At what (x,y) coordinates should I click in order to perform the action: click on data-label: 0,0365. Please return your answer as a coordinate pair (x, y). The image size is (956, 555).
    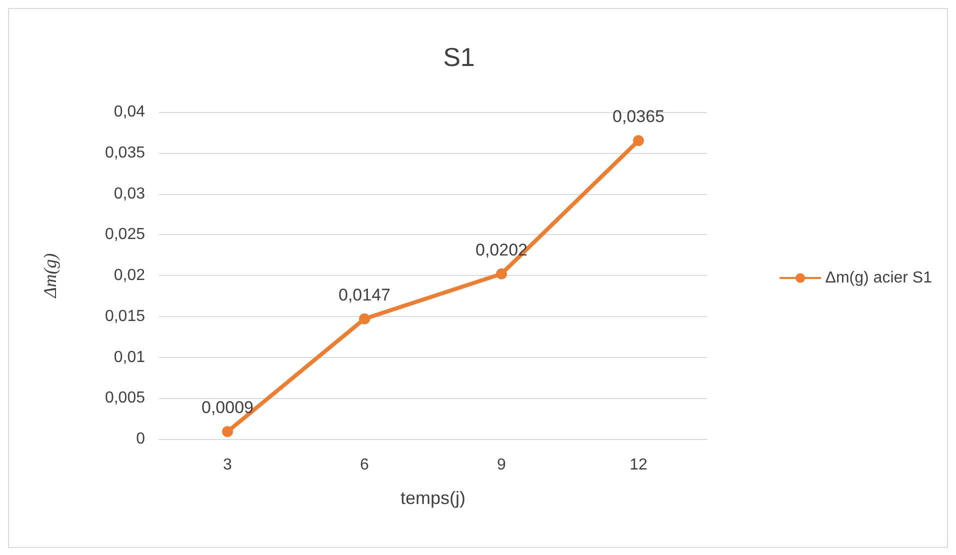
    Looking at the image, I should click on (638, 116).